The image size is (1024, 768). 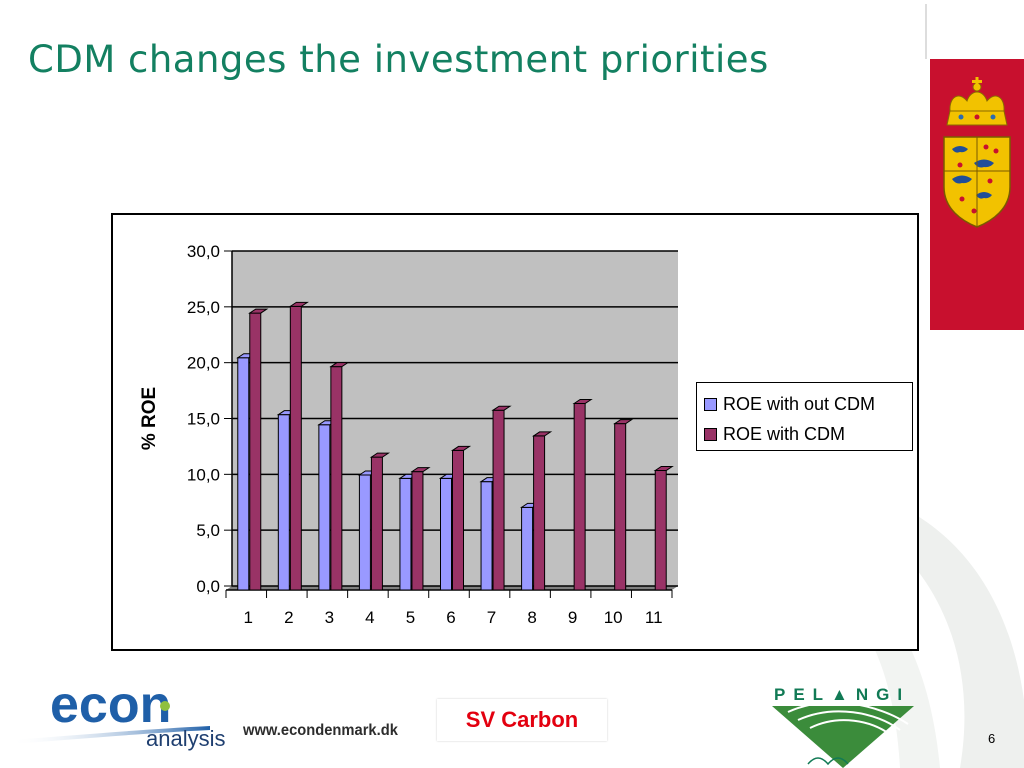 I want to click on x-tick-label: 1, so click(x=248, y=617).